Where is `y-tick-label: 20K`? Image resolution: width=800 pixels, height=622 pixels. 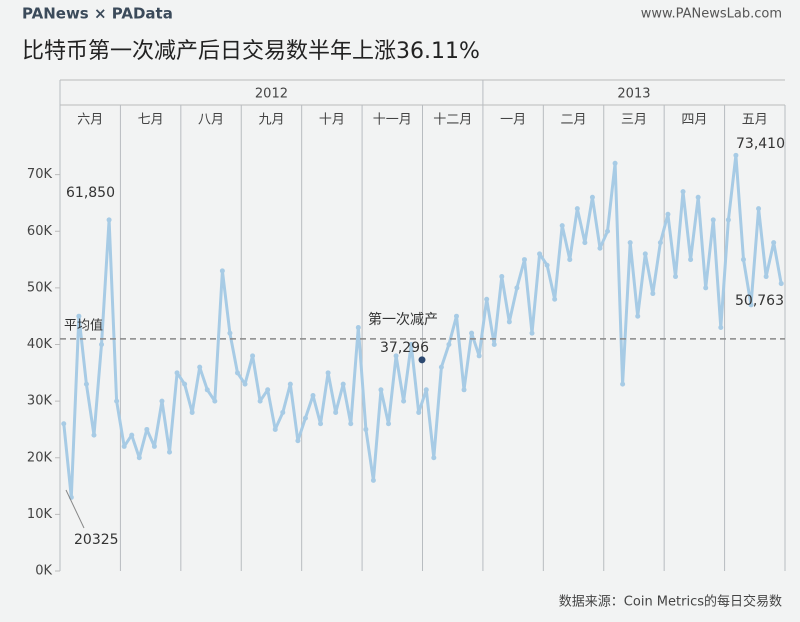 y-tick-label: 20K is located at coordinates (40, 457).